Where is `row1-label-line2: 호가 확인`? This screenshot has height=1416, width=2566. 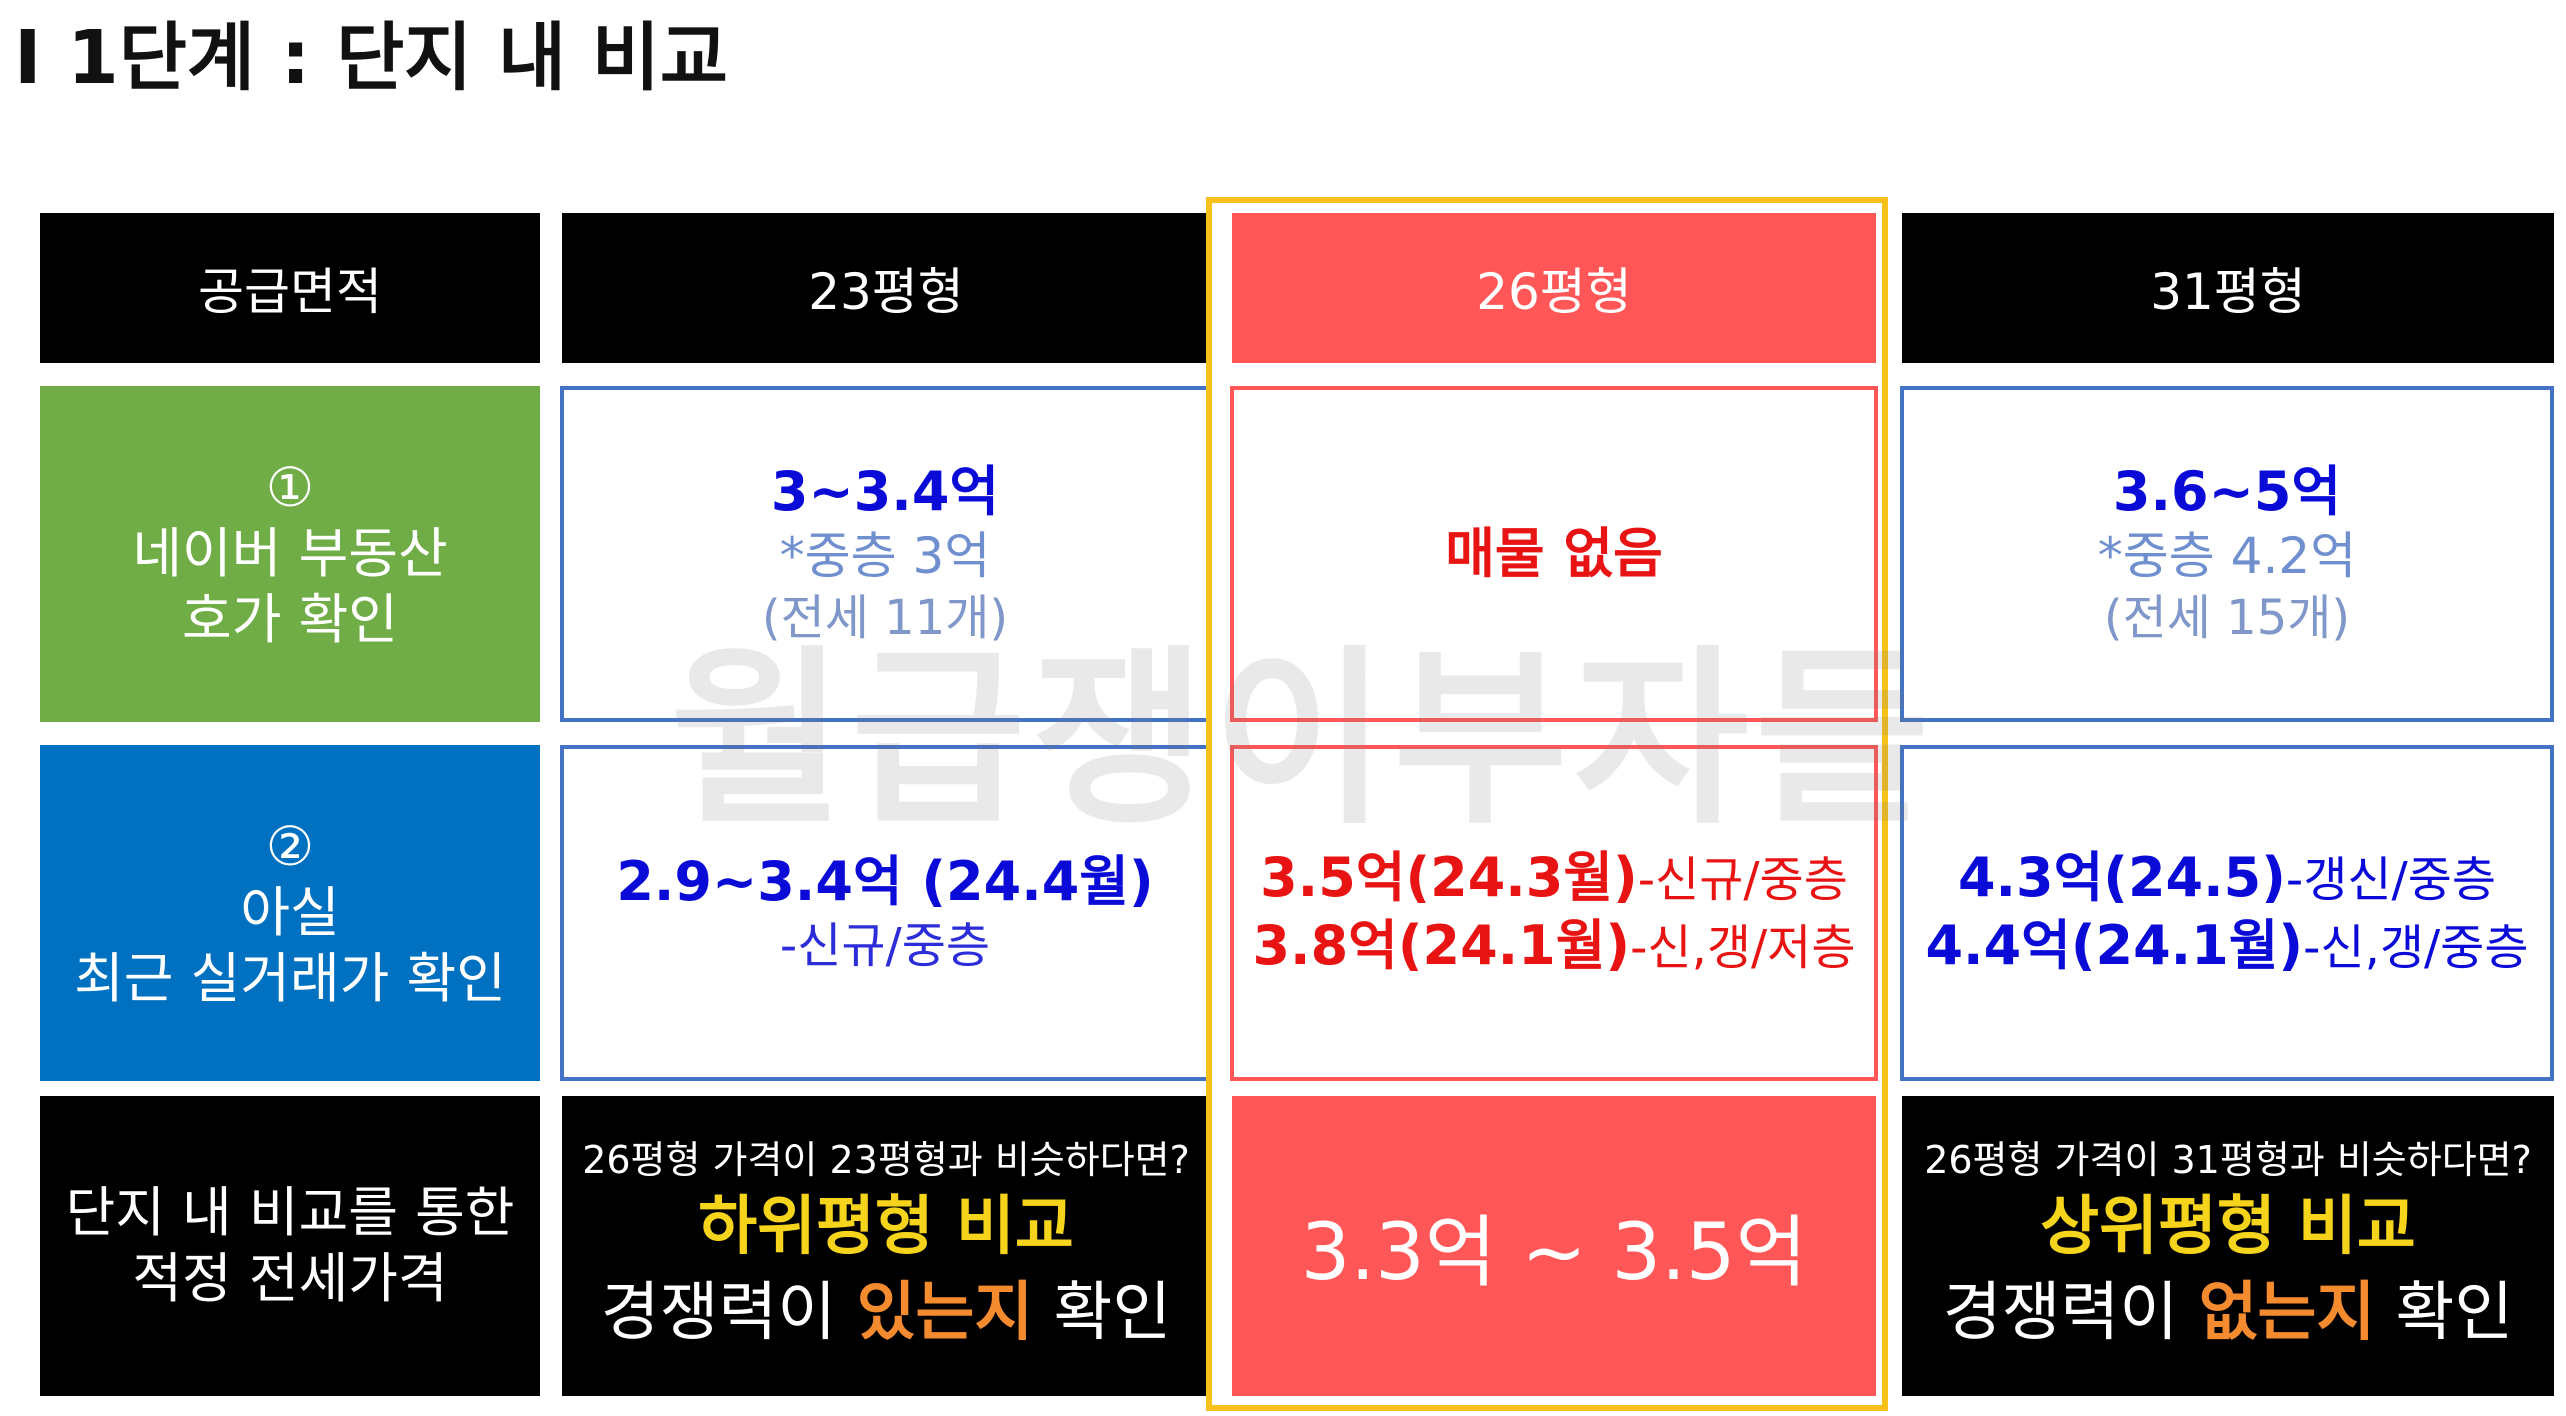 row1-label-line2: 호가 확인 is located at coordinates (290, 619).